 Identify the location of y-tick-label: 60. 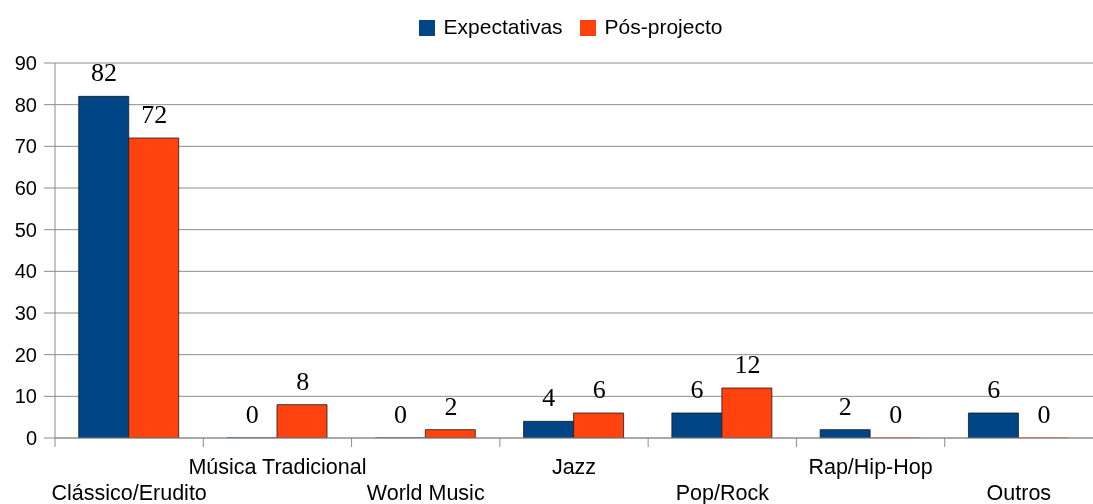
(25, 188).